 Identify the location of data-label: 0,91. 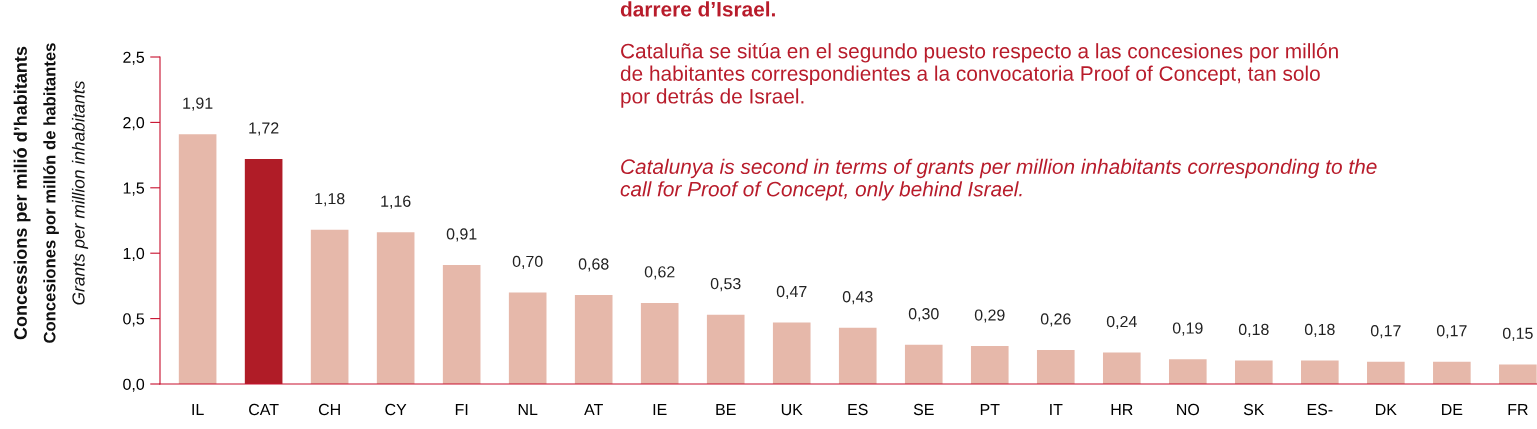
(461, 235).